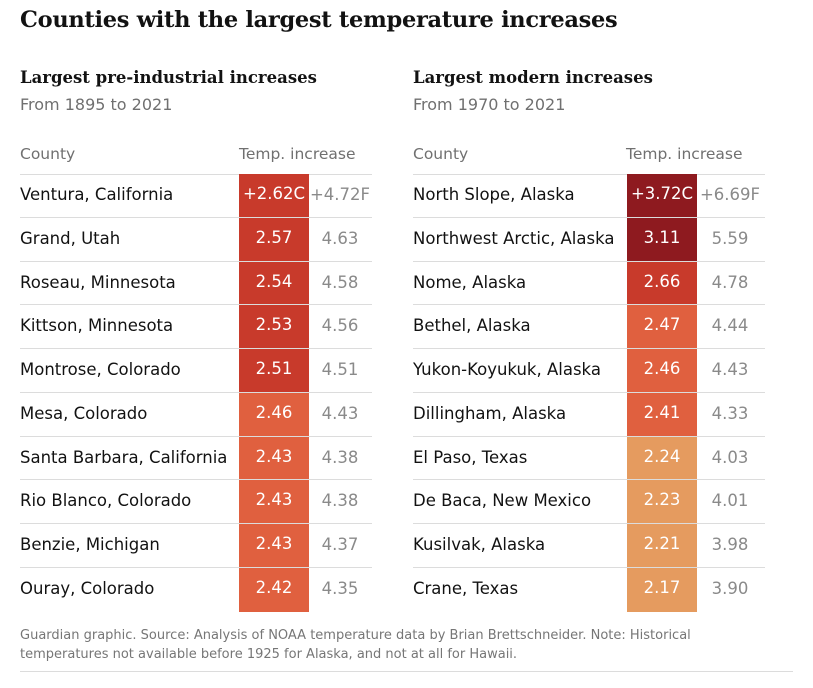 The width and height of the screenshot is (813, 688). Describe the element at coordinates (87, 588) in the screenshot. I see `county-name: Ouray, Colorado` at that location.